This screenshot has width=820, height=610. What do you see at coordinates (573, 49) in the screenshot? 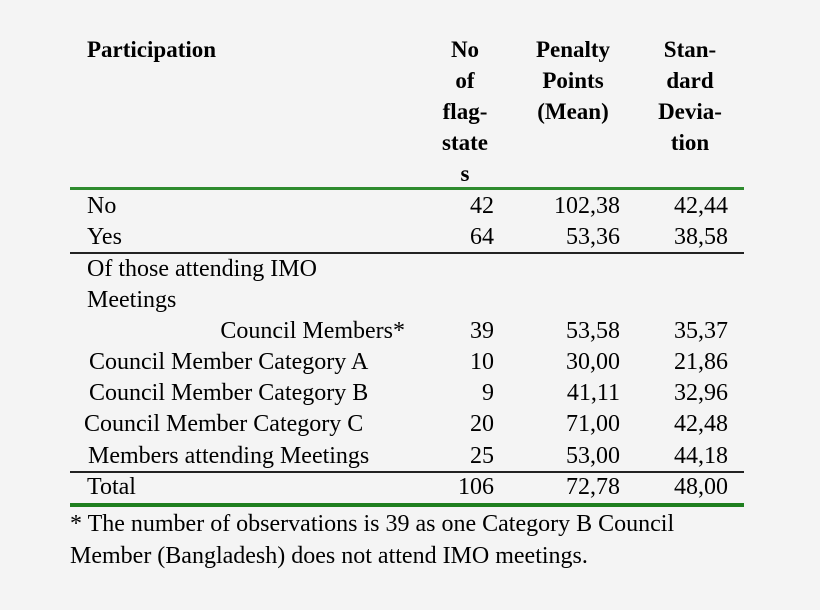
I see `header-line: Penalty` at bounding box center [573, 49].